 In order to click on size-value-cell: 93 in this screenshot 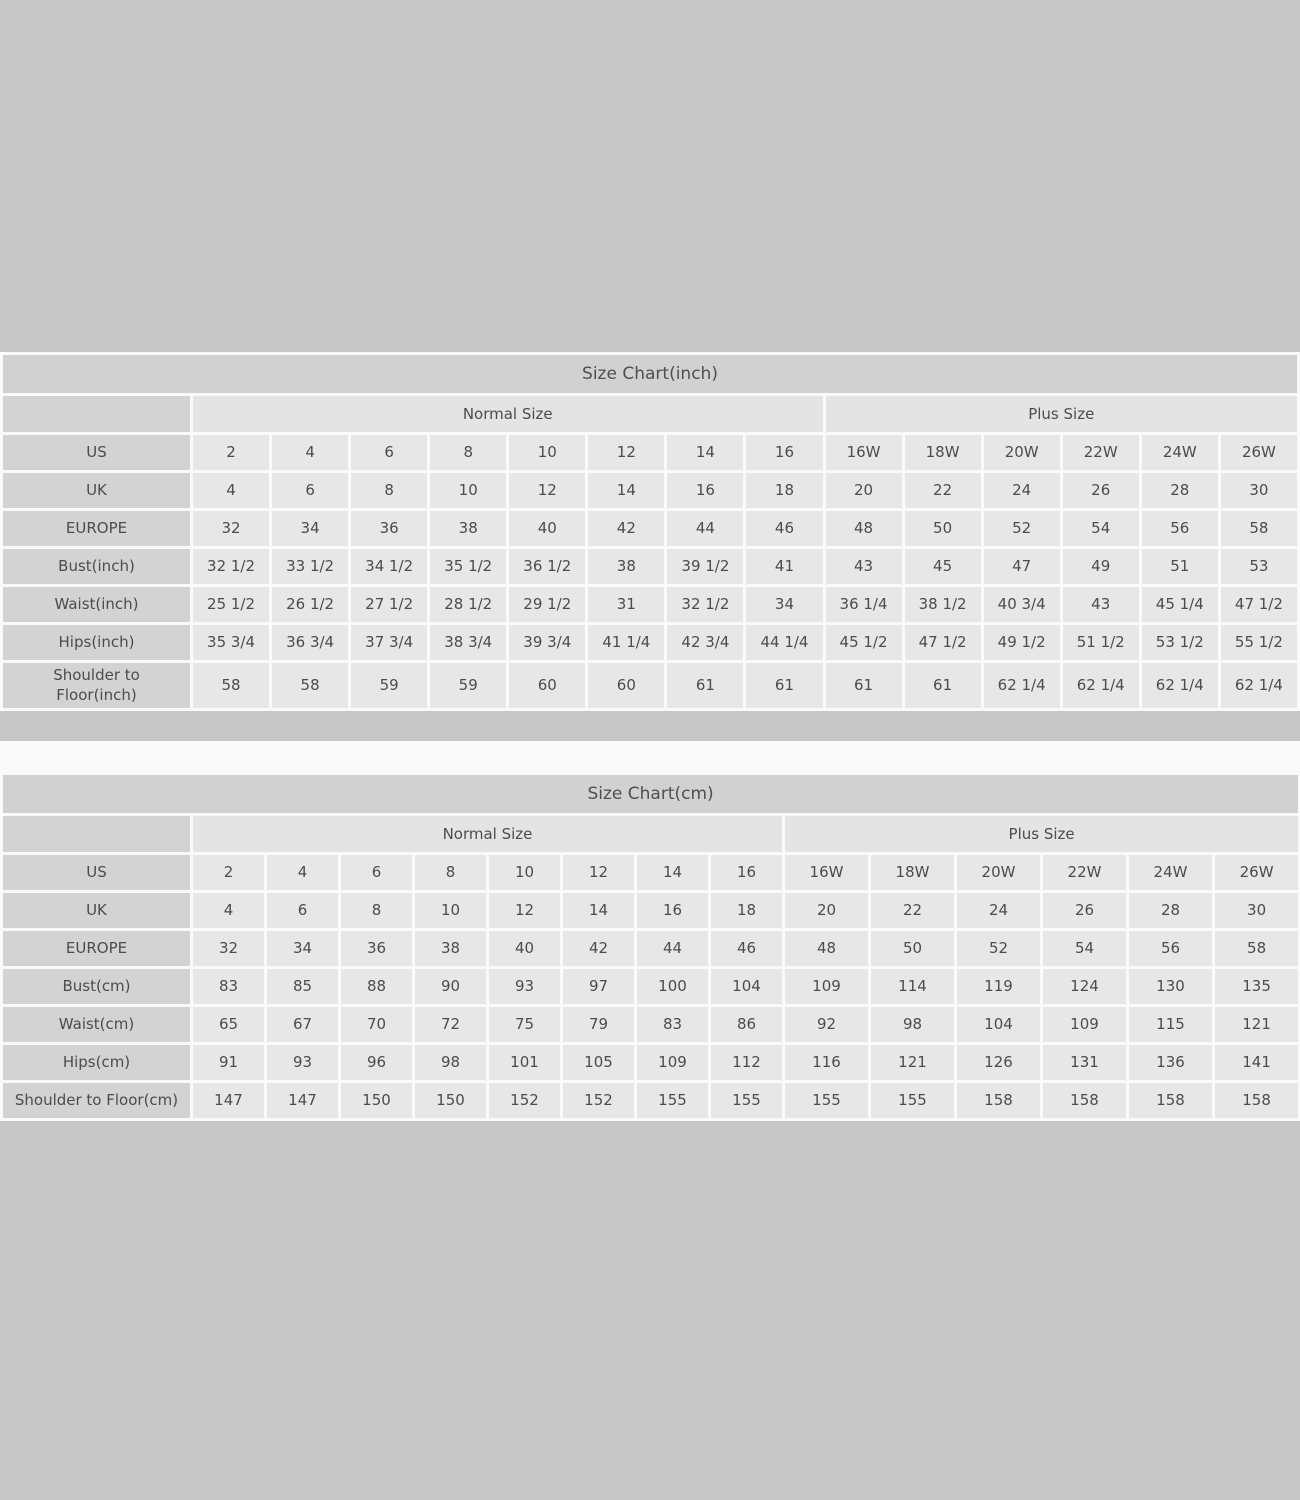, I will do `click(302, 1062)`.